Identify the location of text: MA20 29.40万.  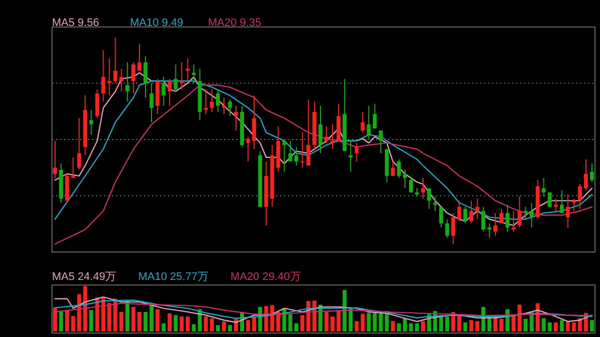
(265, 277).